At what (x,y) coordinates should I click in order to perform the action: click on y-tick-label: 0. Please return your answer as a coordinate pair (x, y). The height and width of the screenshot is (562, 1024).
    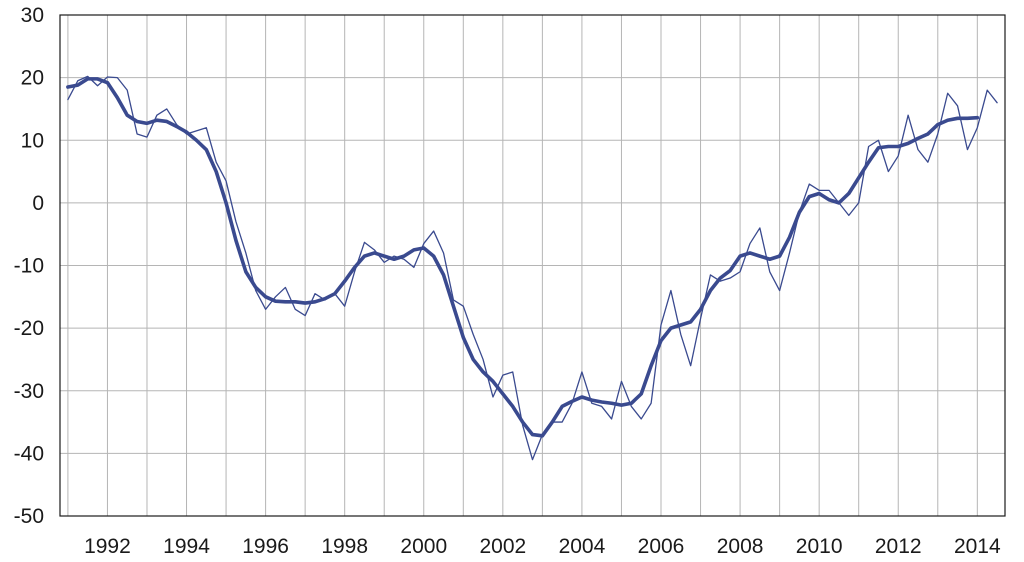
    Looking at the image, I should click on (38, 203).